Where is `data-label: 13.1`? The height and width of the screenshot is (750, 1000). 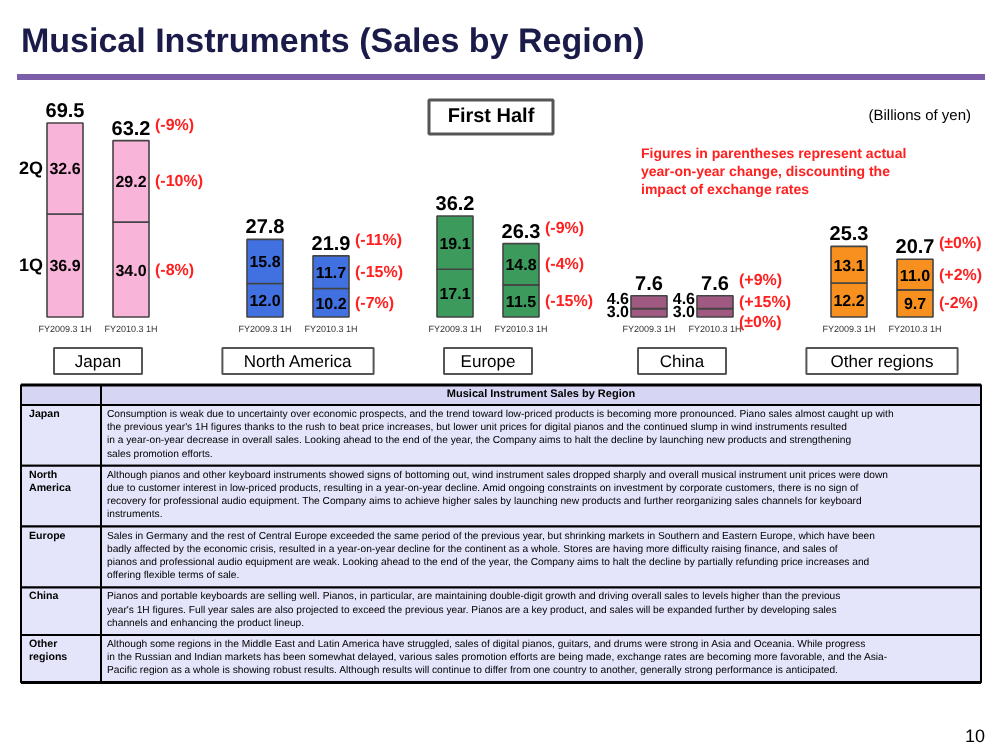 data-label: 13.1 is located at coordinates (849, 265).